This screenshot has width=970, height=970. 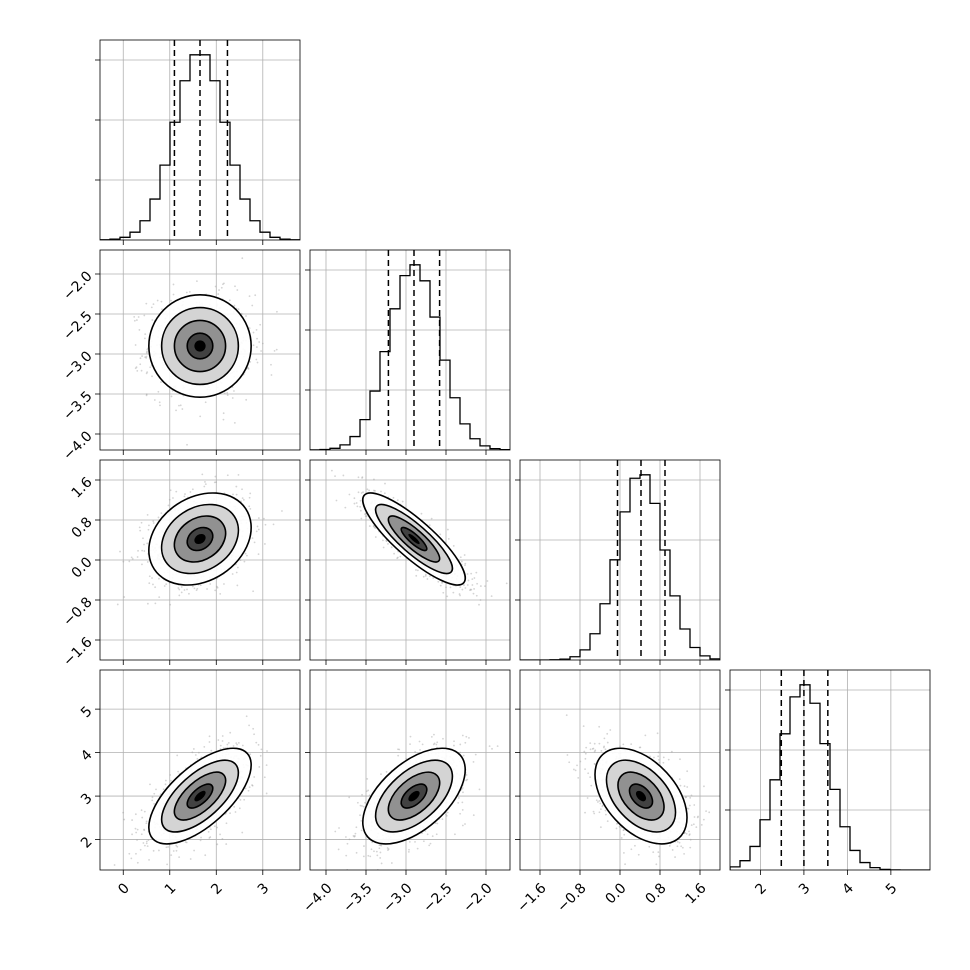 What do you see at coordinates (77, 285) in the screenshot?
I see `y-tick-label-1-4: −2.0` at bounding box center [77, 285].